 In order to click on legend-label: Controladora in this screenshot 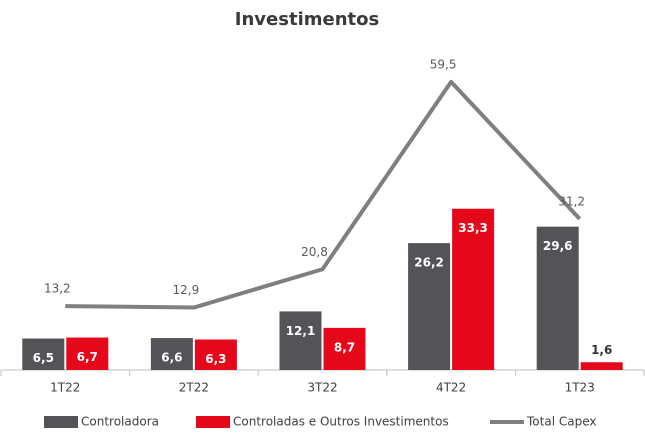, I will do `click(120, 422)`.